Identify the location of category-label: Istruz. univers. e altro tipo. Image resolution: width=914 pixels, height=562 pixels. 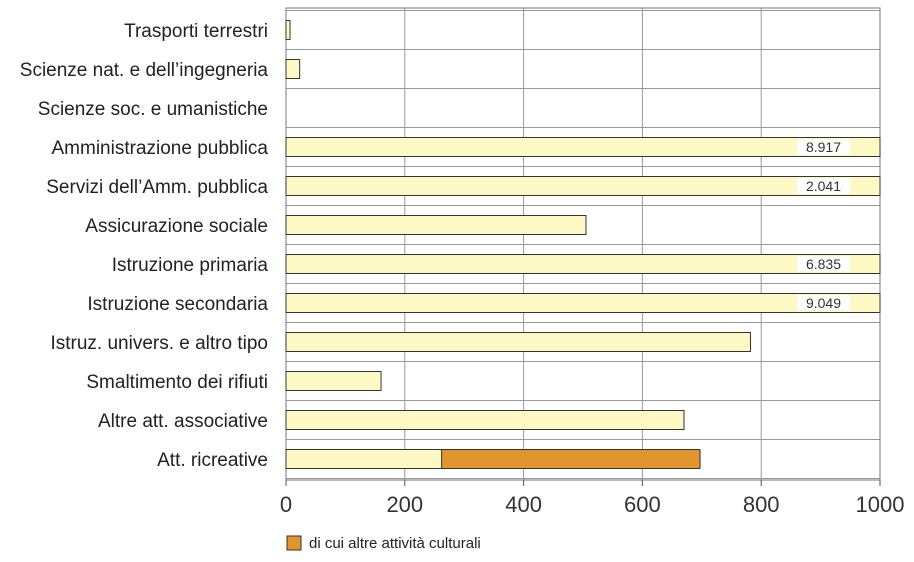
(159, 343).